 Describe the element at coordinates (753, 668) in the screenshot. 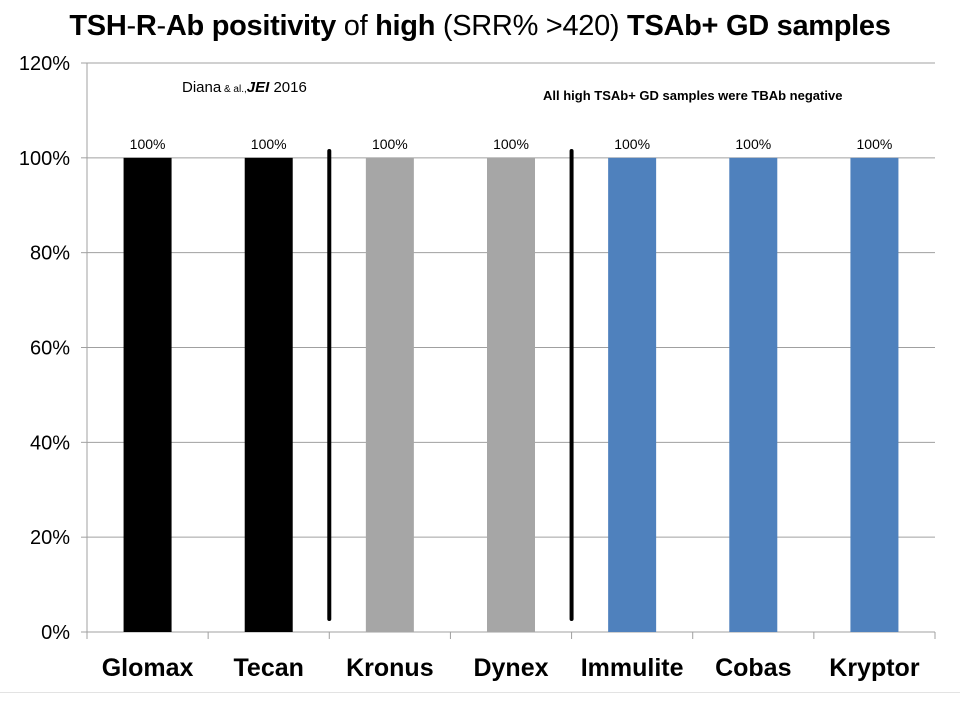

I see `x-tick-label: Cobas` at that location.